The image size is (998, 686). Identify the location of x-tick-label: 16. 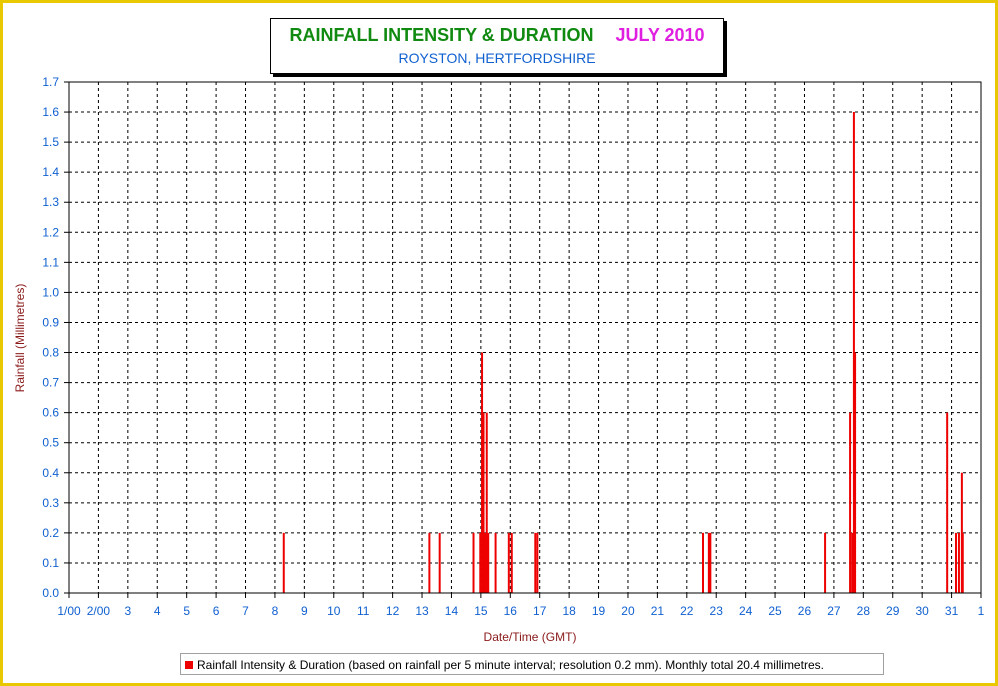
(511, 611).